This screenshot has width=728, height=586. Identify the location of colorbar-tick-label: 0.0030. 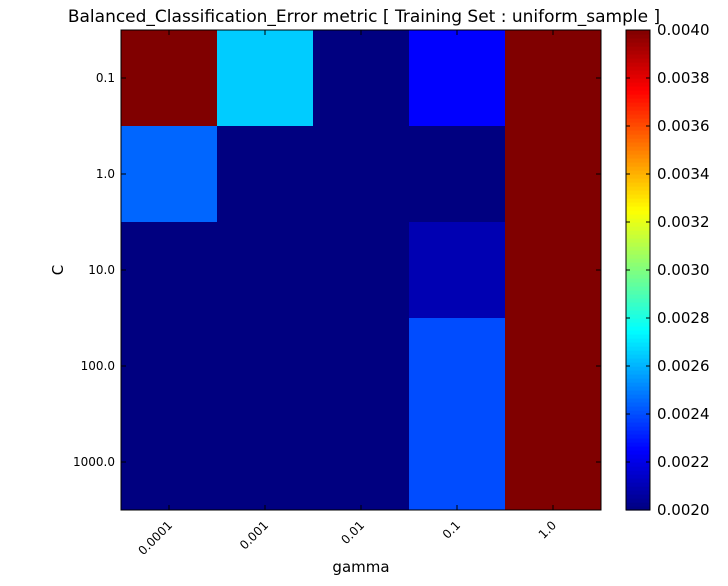
(683, 270).